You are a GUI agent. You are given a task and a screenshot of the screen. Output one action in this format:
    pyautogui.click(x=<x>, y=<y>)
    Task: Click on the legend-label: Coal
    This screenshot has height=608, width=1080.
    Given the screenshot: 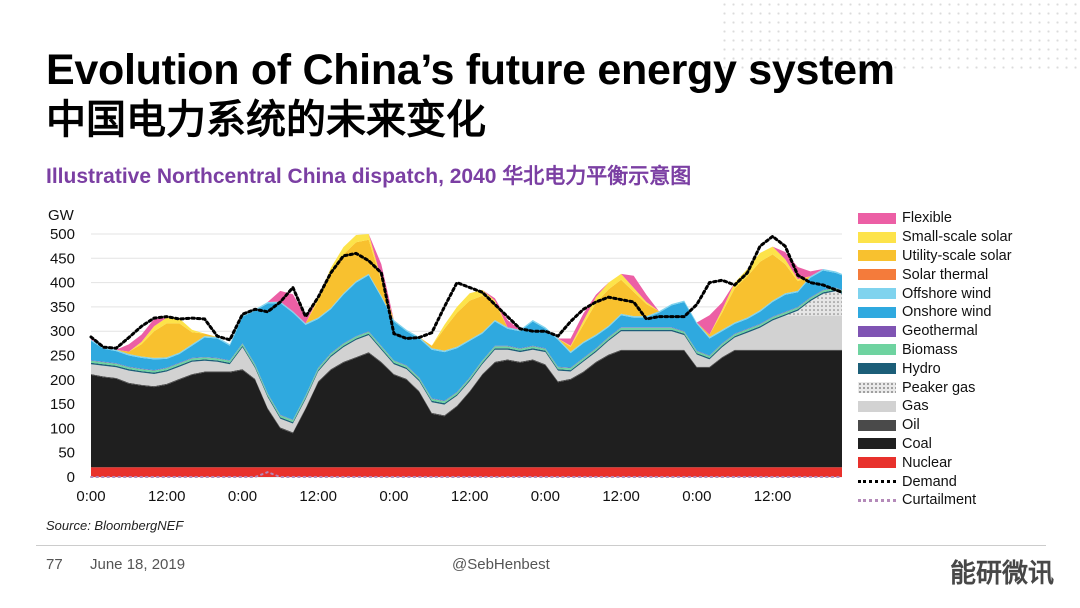 What is the action you would take?
    pyautogui.click(x=917, y=443)
    